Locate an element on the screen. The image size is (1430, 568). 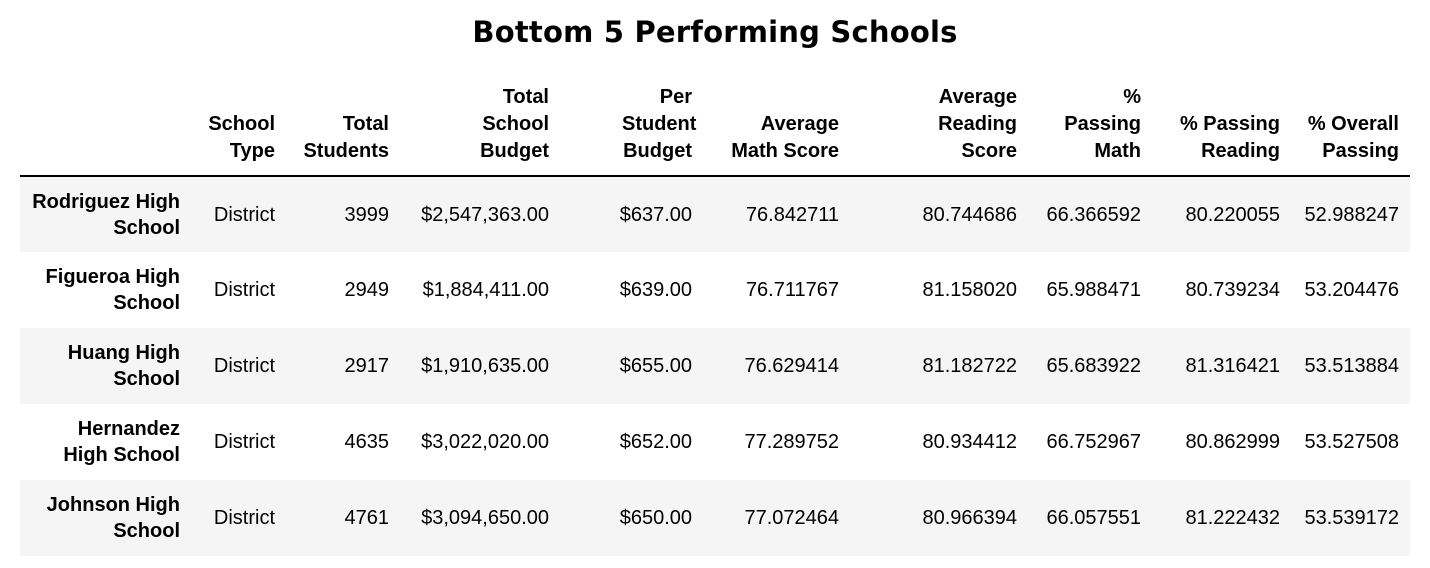
column-header: Average Reading Score is located at coordinates (939, 130).